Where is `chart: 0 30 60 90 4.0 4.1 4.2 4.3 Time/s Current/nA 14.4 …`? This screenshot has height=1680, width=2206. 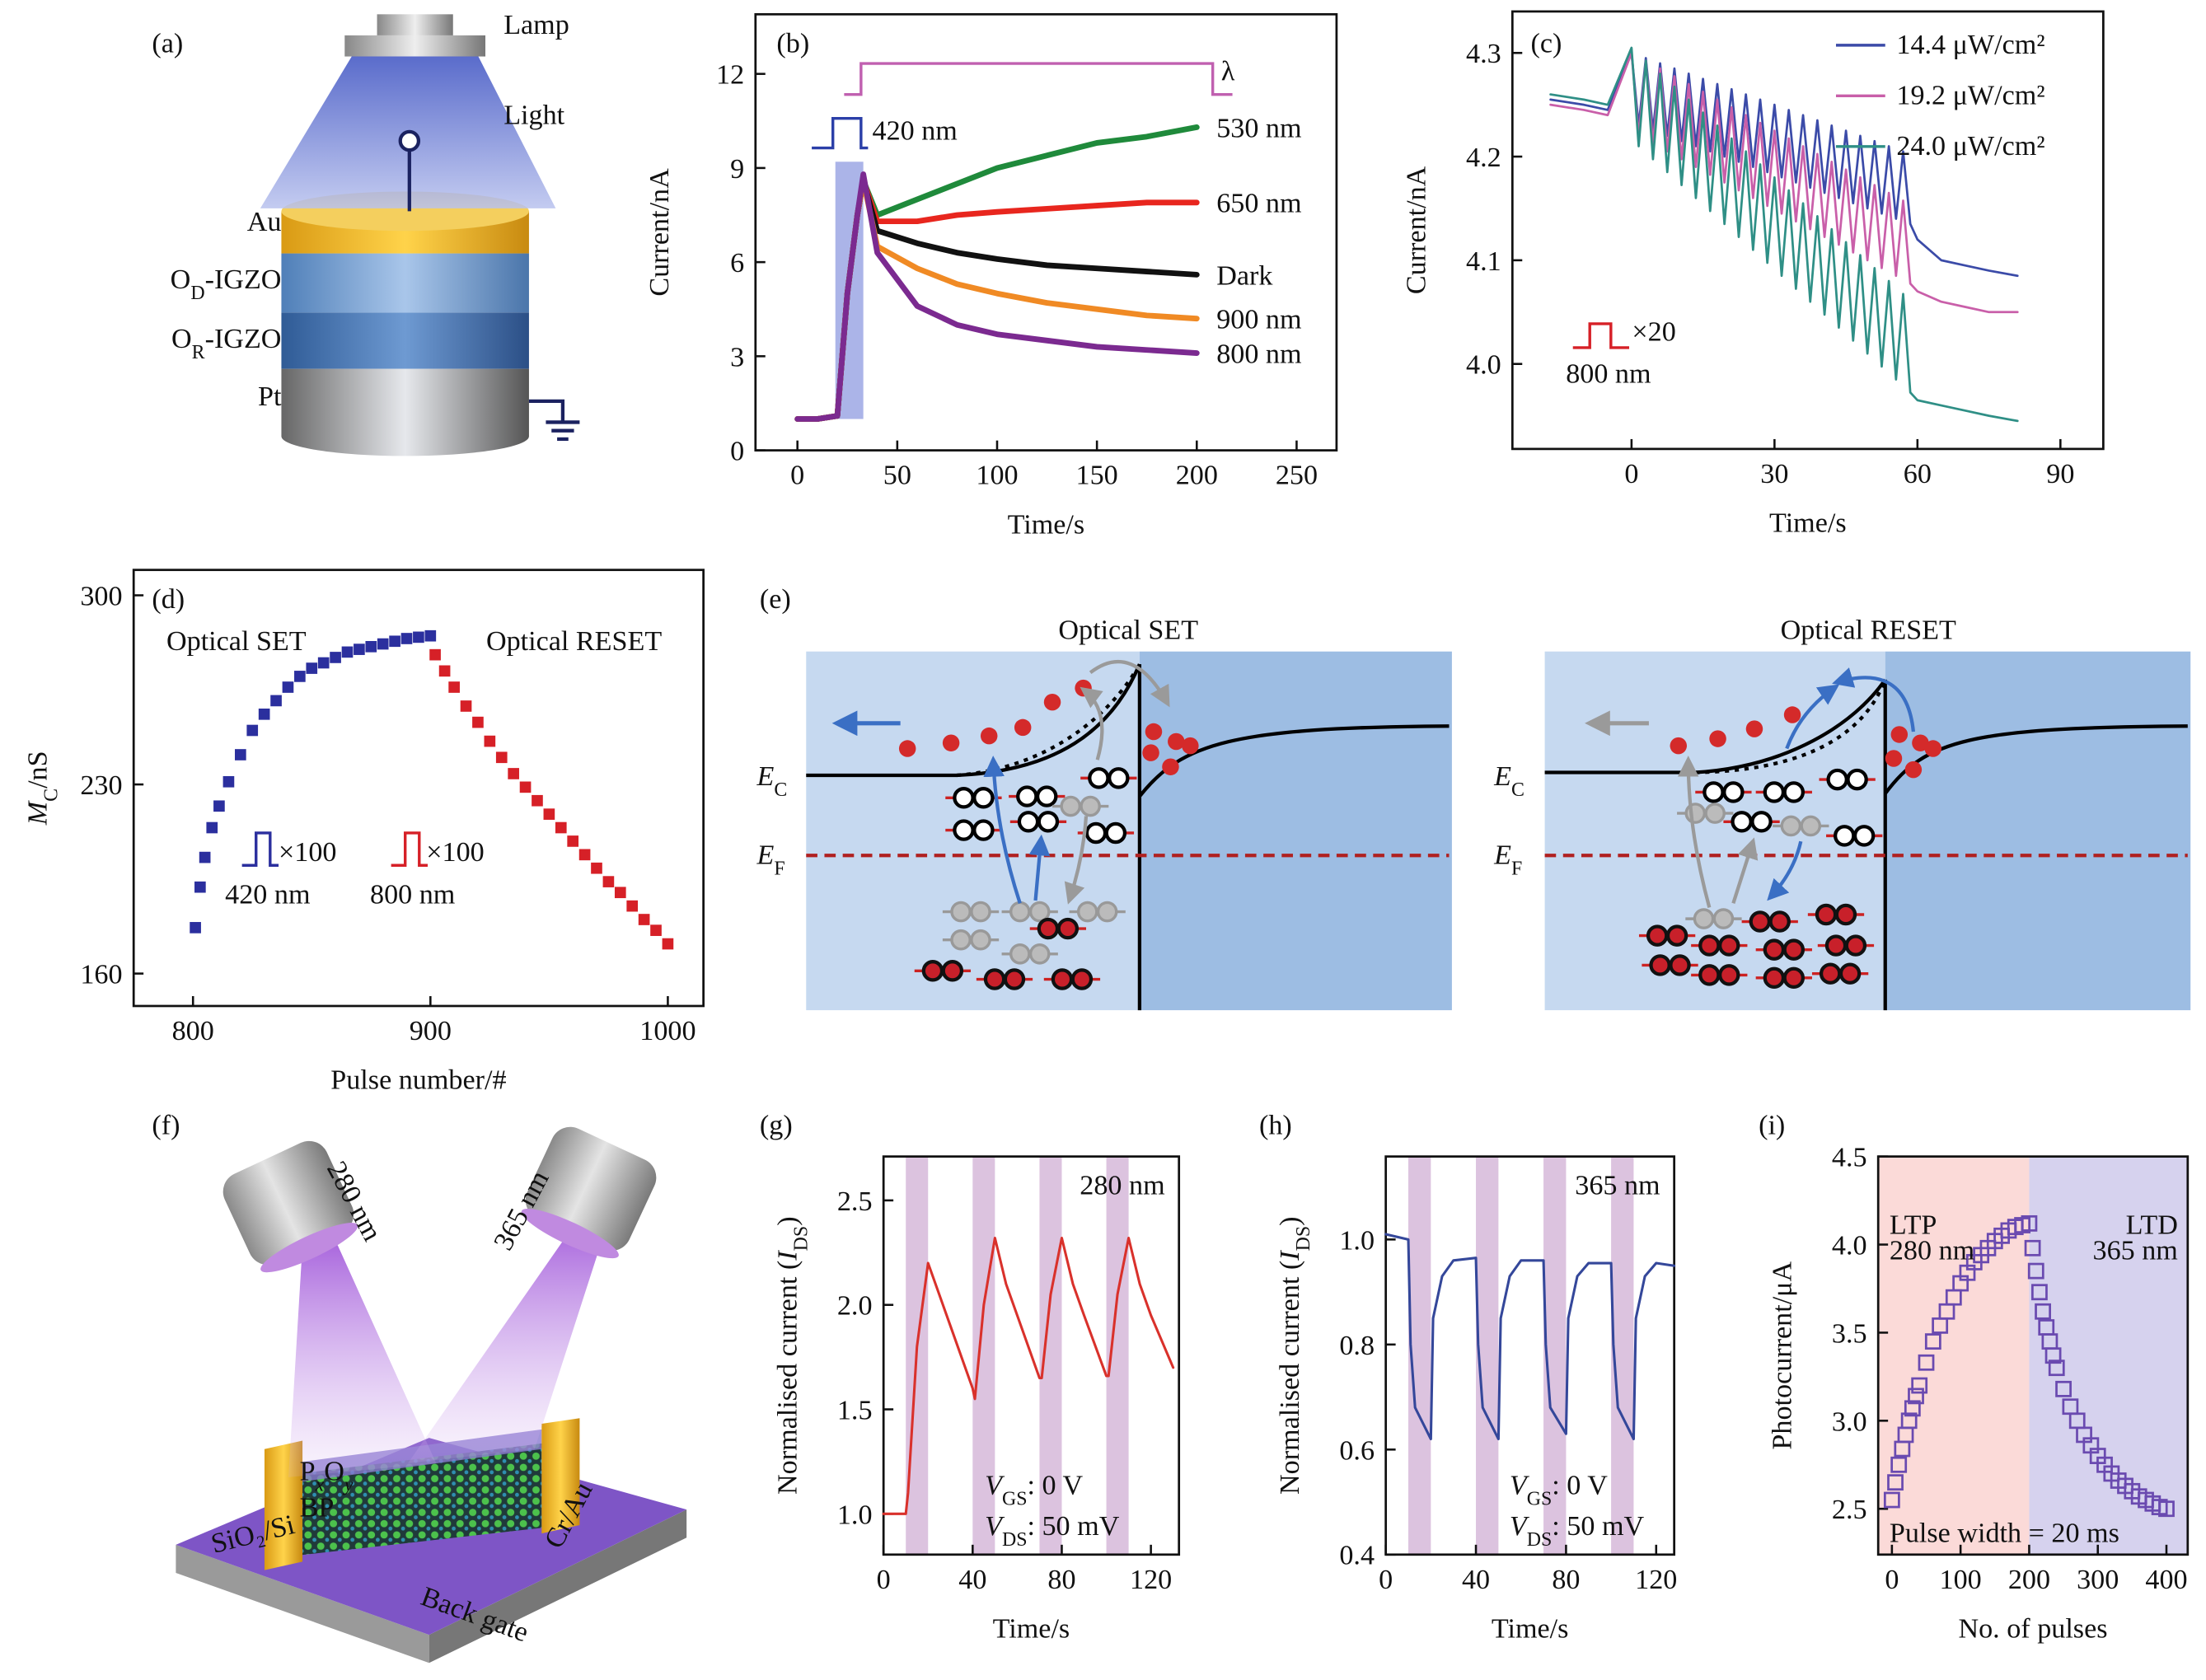
chart: 0 30 60 90 4.0 4.1 4.2 4.3 Time/s Current/nA 14.4 … is located at coordinates (1753, 274).